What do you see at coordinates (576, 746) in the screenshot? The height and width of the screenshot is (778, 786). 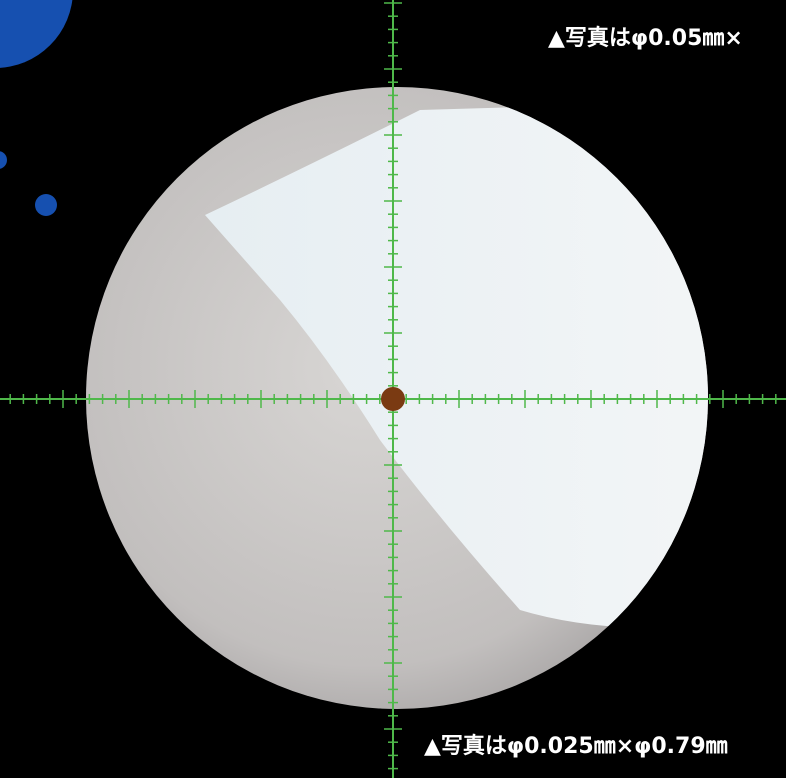 I see `caption-bottom: ▲写真はφ0.025㎜×φ0.79㎜` at bounding box center [576, 746].